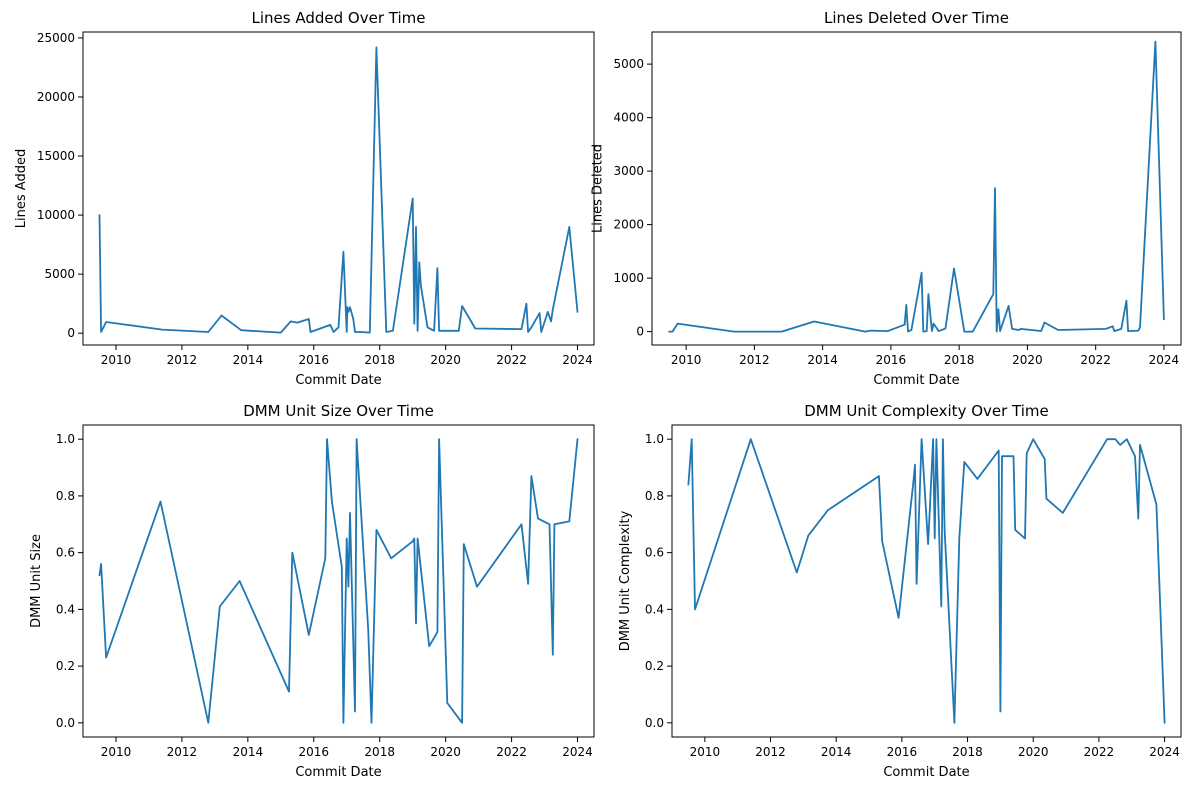 The width and height of the screenshot is (1189, 790). Describe the element at coordinates (926, 411) in the screenshot. I see `chart-title: DMM Unit Complexity Over Time` at that location.